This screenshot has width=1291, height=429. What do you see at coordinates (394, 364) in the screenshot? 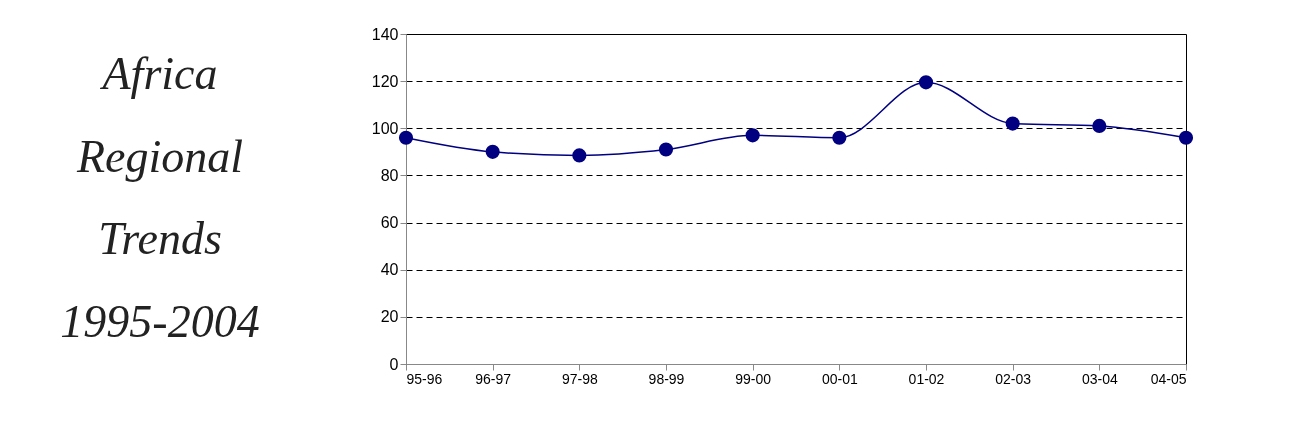
I see `y-tick-label: 0` at bounding box center [394, 364].